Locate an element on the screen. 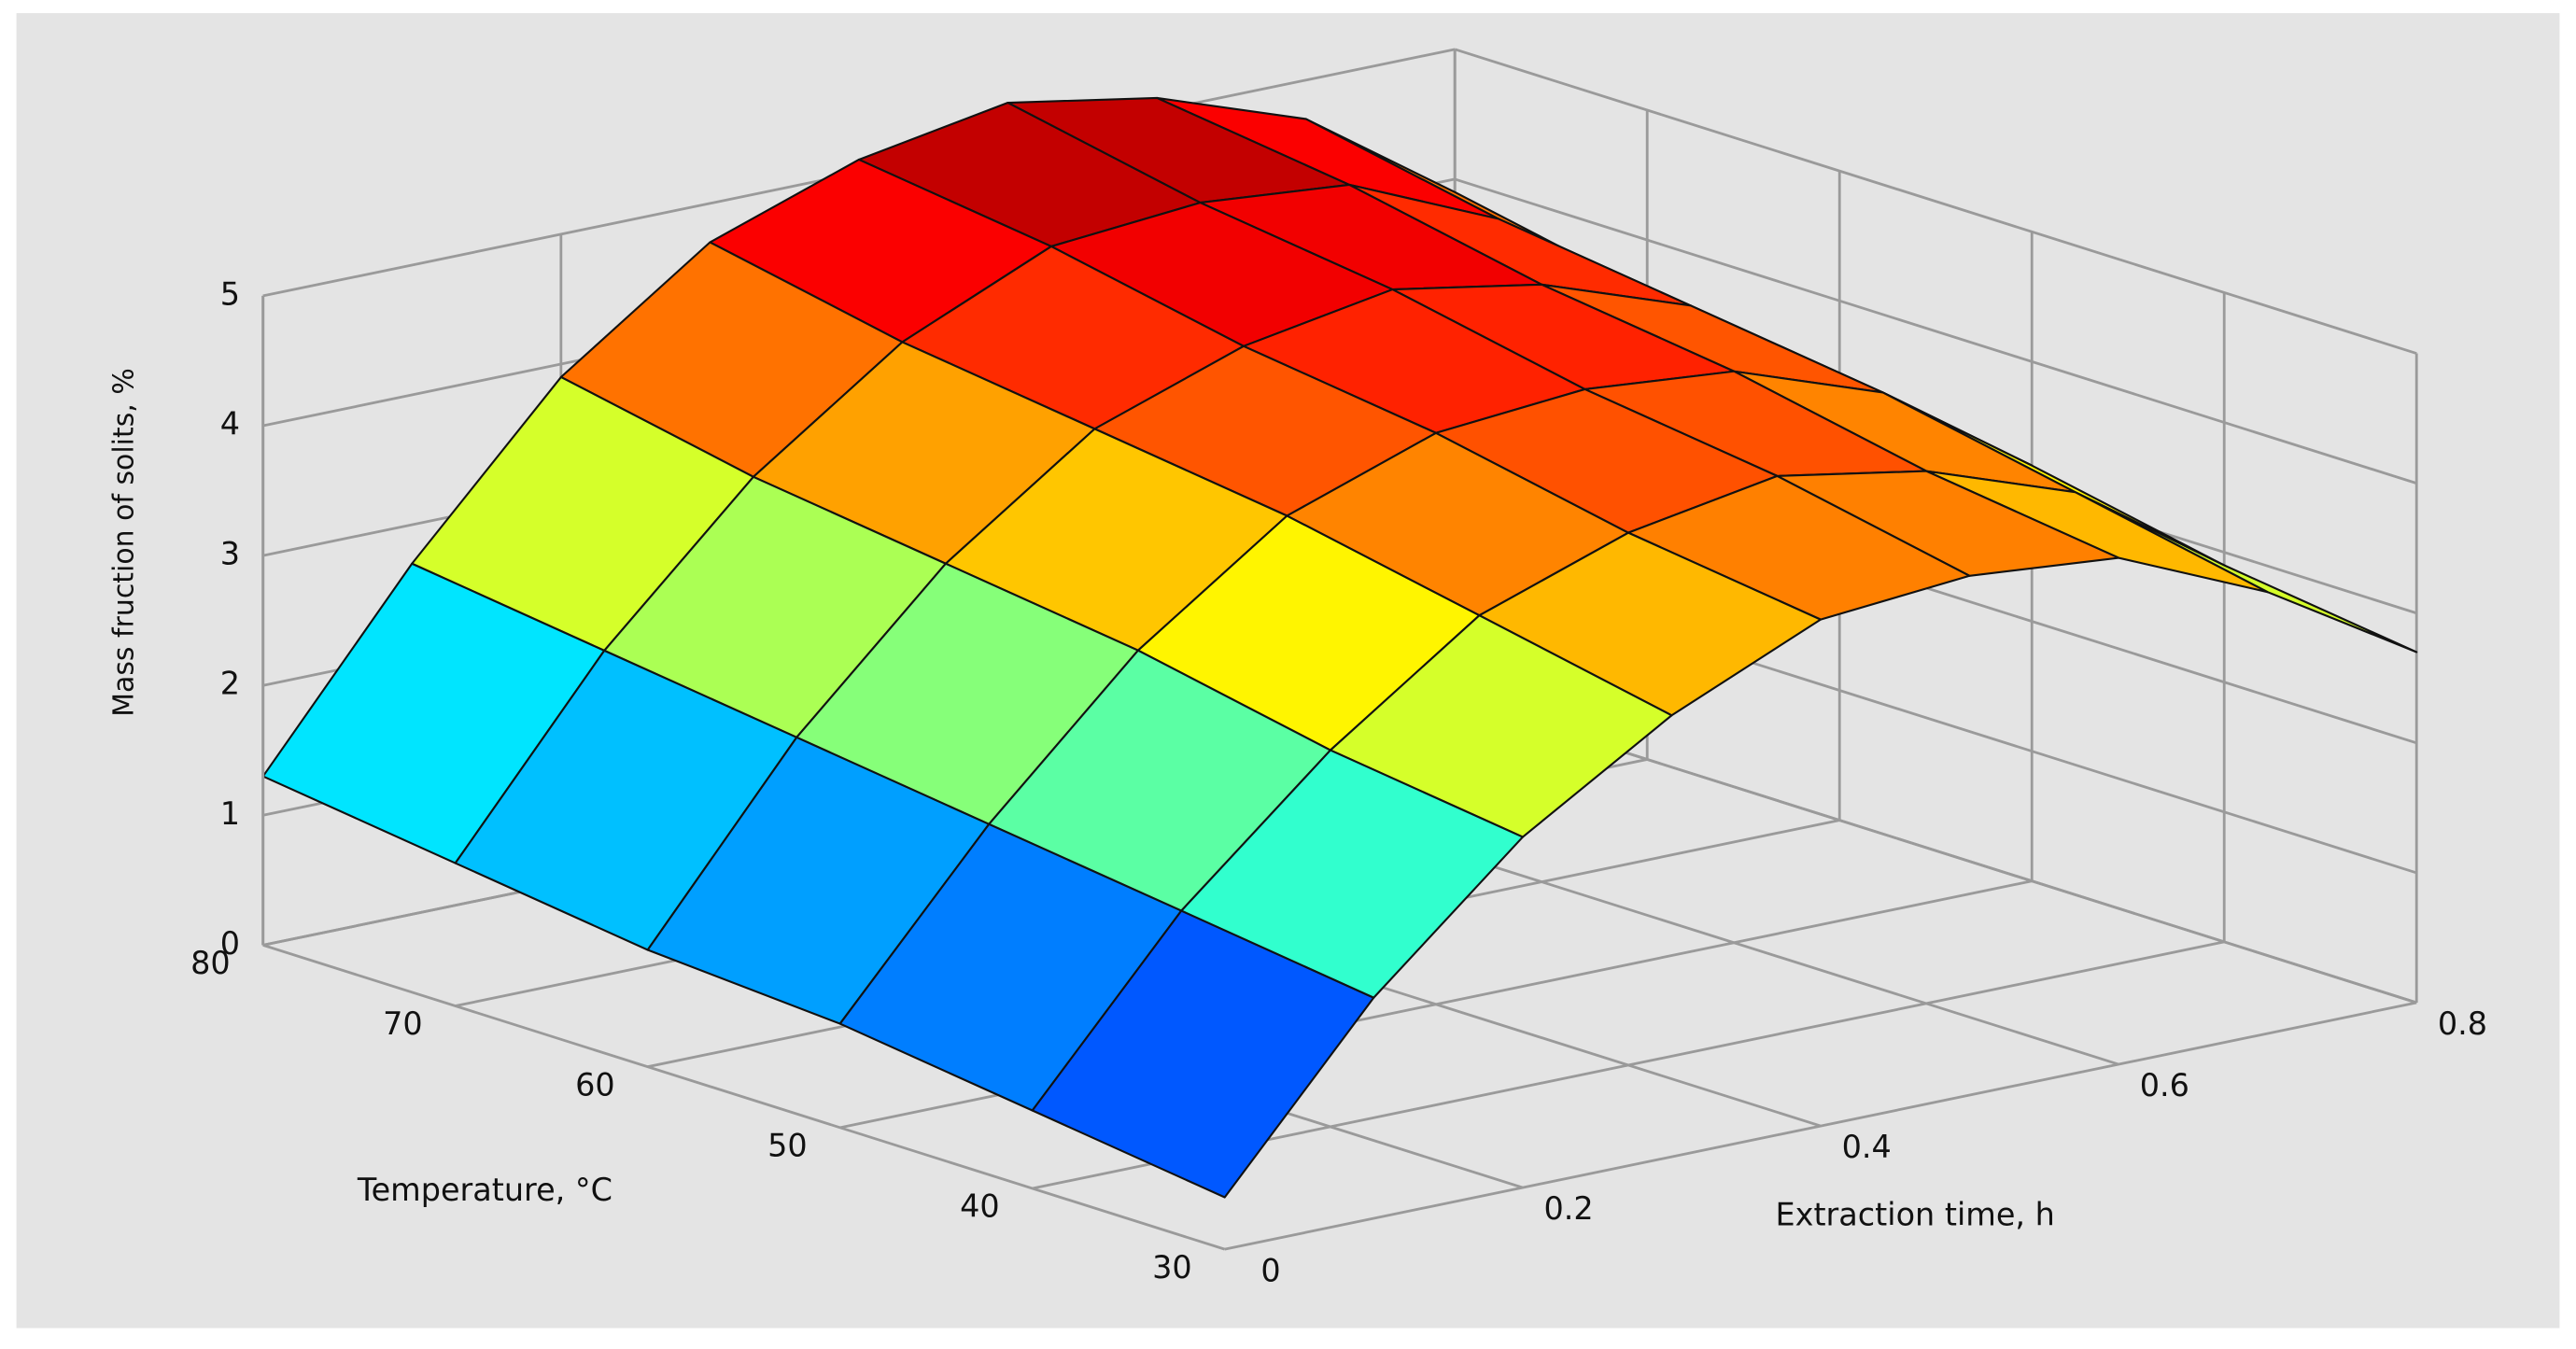 The height and width of the screenshot is (1349, 2576). z-tick-label: 2 is located at coordinates (230, 684).